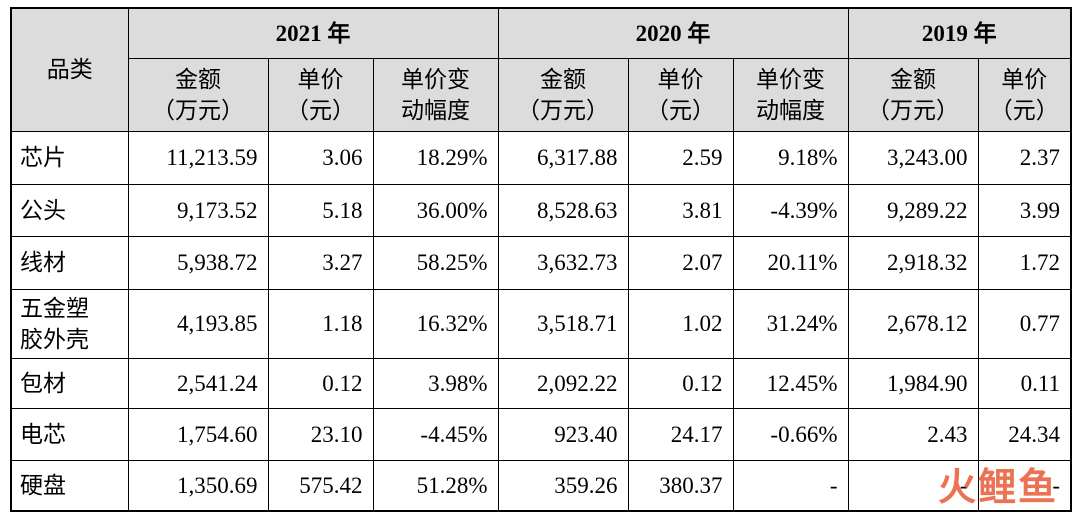 This screenshot has width=1080, height=515. I want to click on category-cell: 硬盘, so click(69, 485).